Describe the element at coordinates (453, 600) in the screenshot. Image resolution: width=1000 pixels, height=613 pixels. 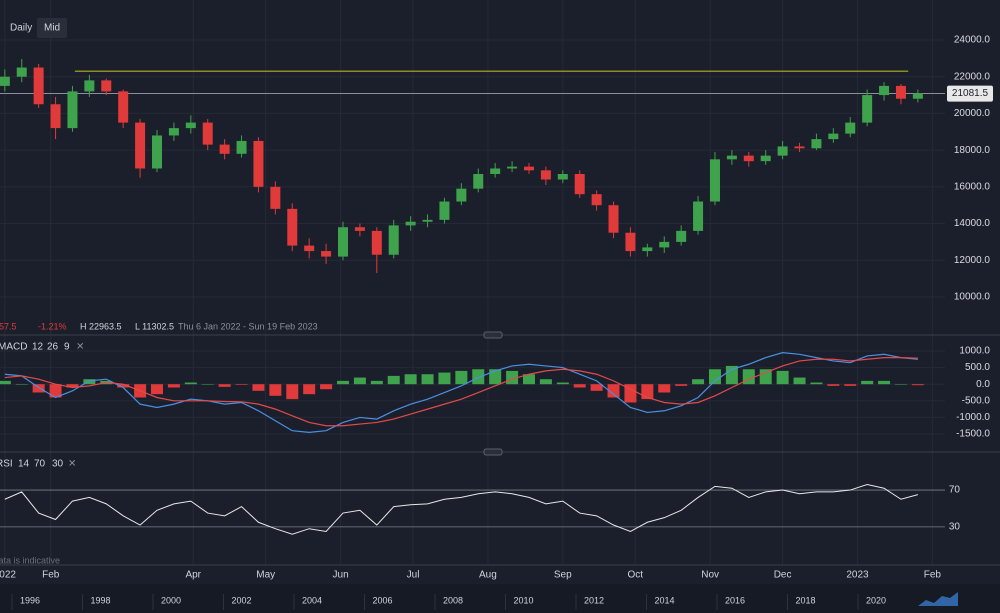
I see `navigator-year: 2008` at that location.